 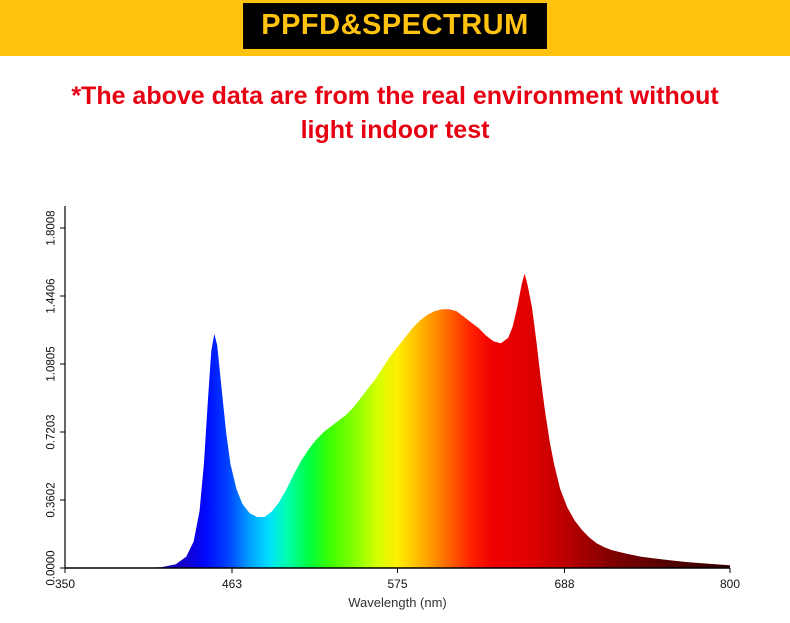 I want to click on y-tick-label: 0.7203, so click(x=52, y=431).